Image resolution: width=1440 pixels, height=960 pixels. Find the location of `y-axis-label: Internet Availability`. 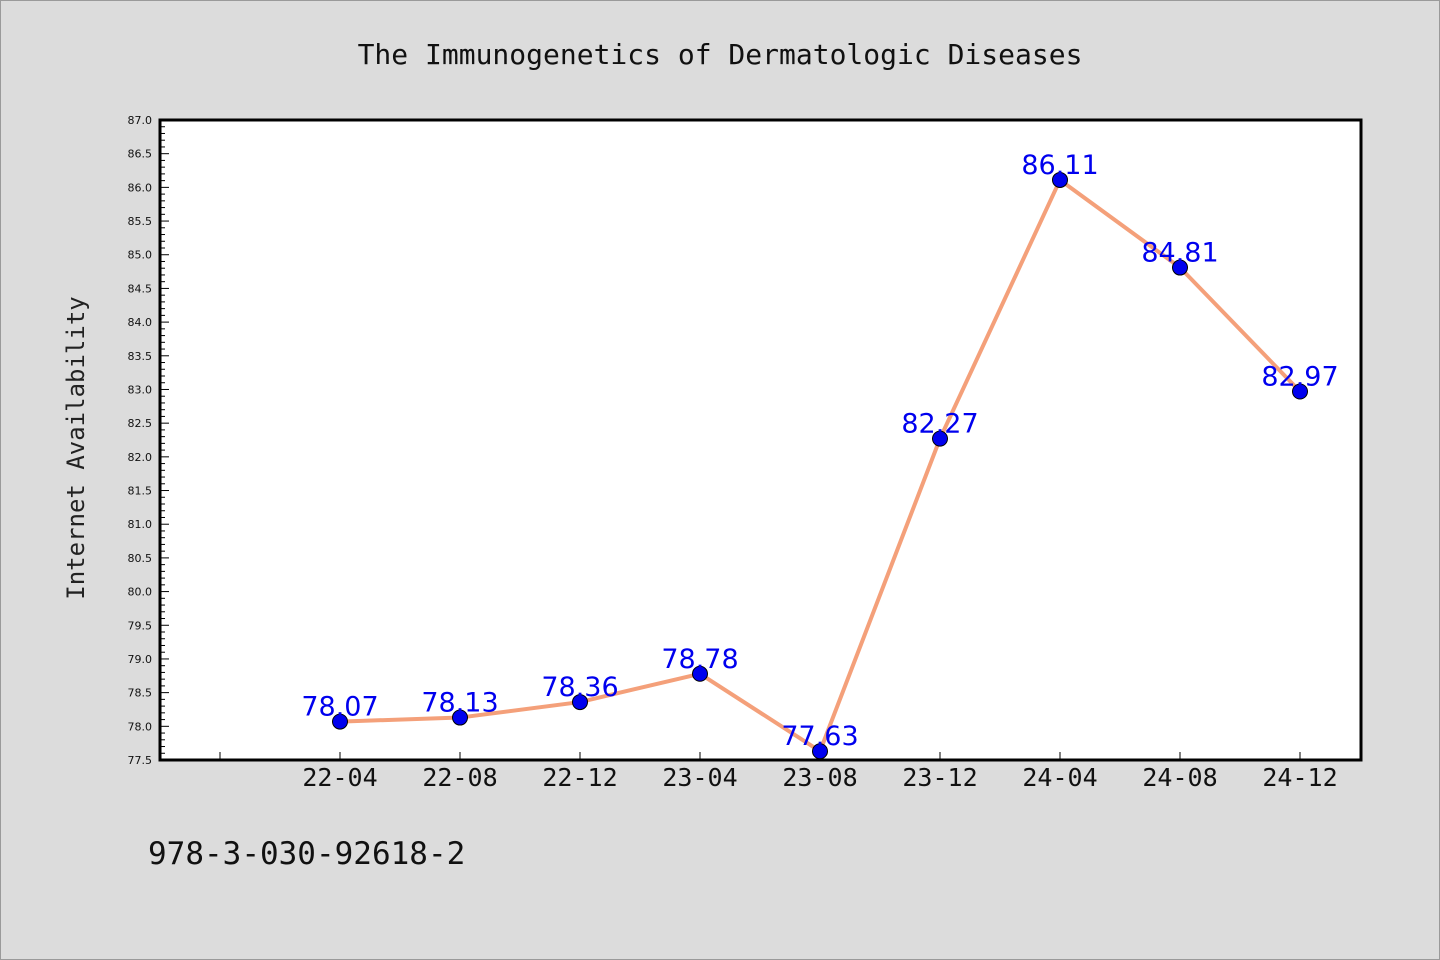

y-axis-label: Internet Availability is located at coordinates (76, 447).